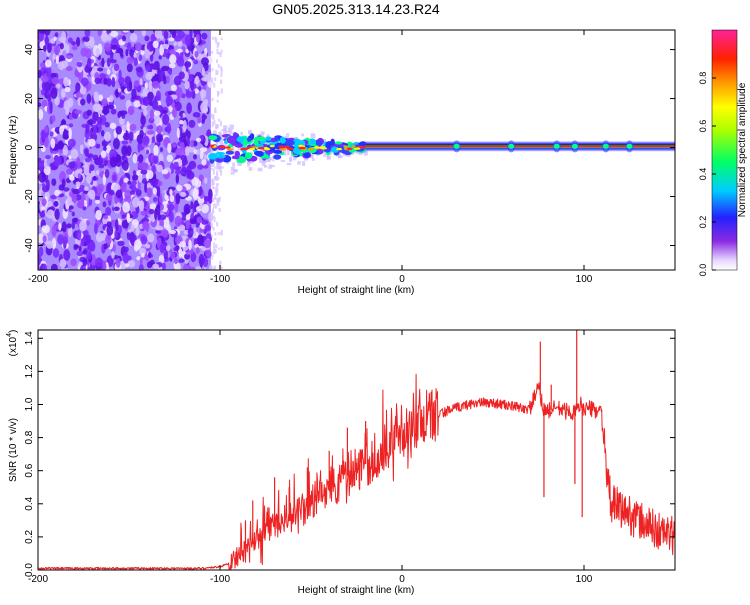  What do you see at coordinates (13, 450) in the screenshot?
I see `snr-y-label: SNR (10 * v/v)` at bounding box center [13, 450].